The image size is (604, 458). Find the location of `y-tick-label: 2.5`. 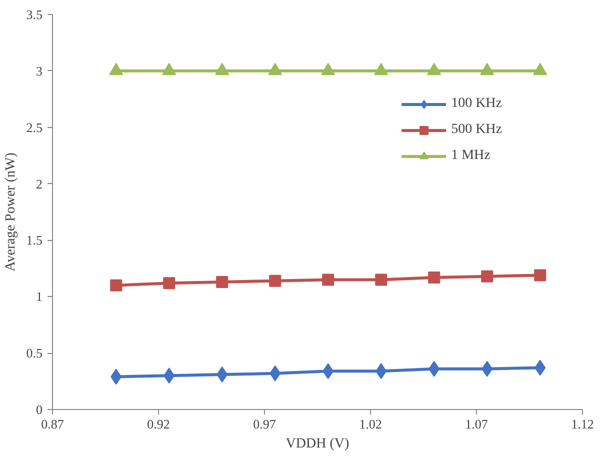

y-tick-label: 2.5 is located at coordinates (34, 127).